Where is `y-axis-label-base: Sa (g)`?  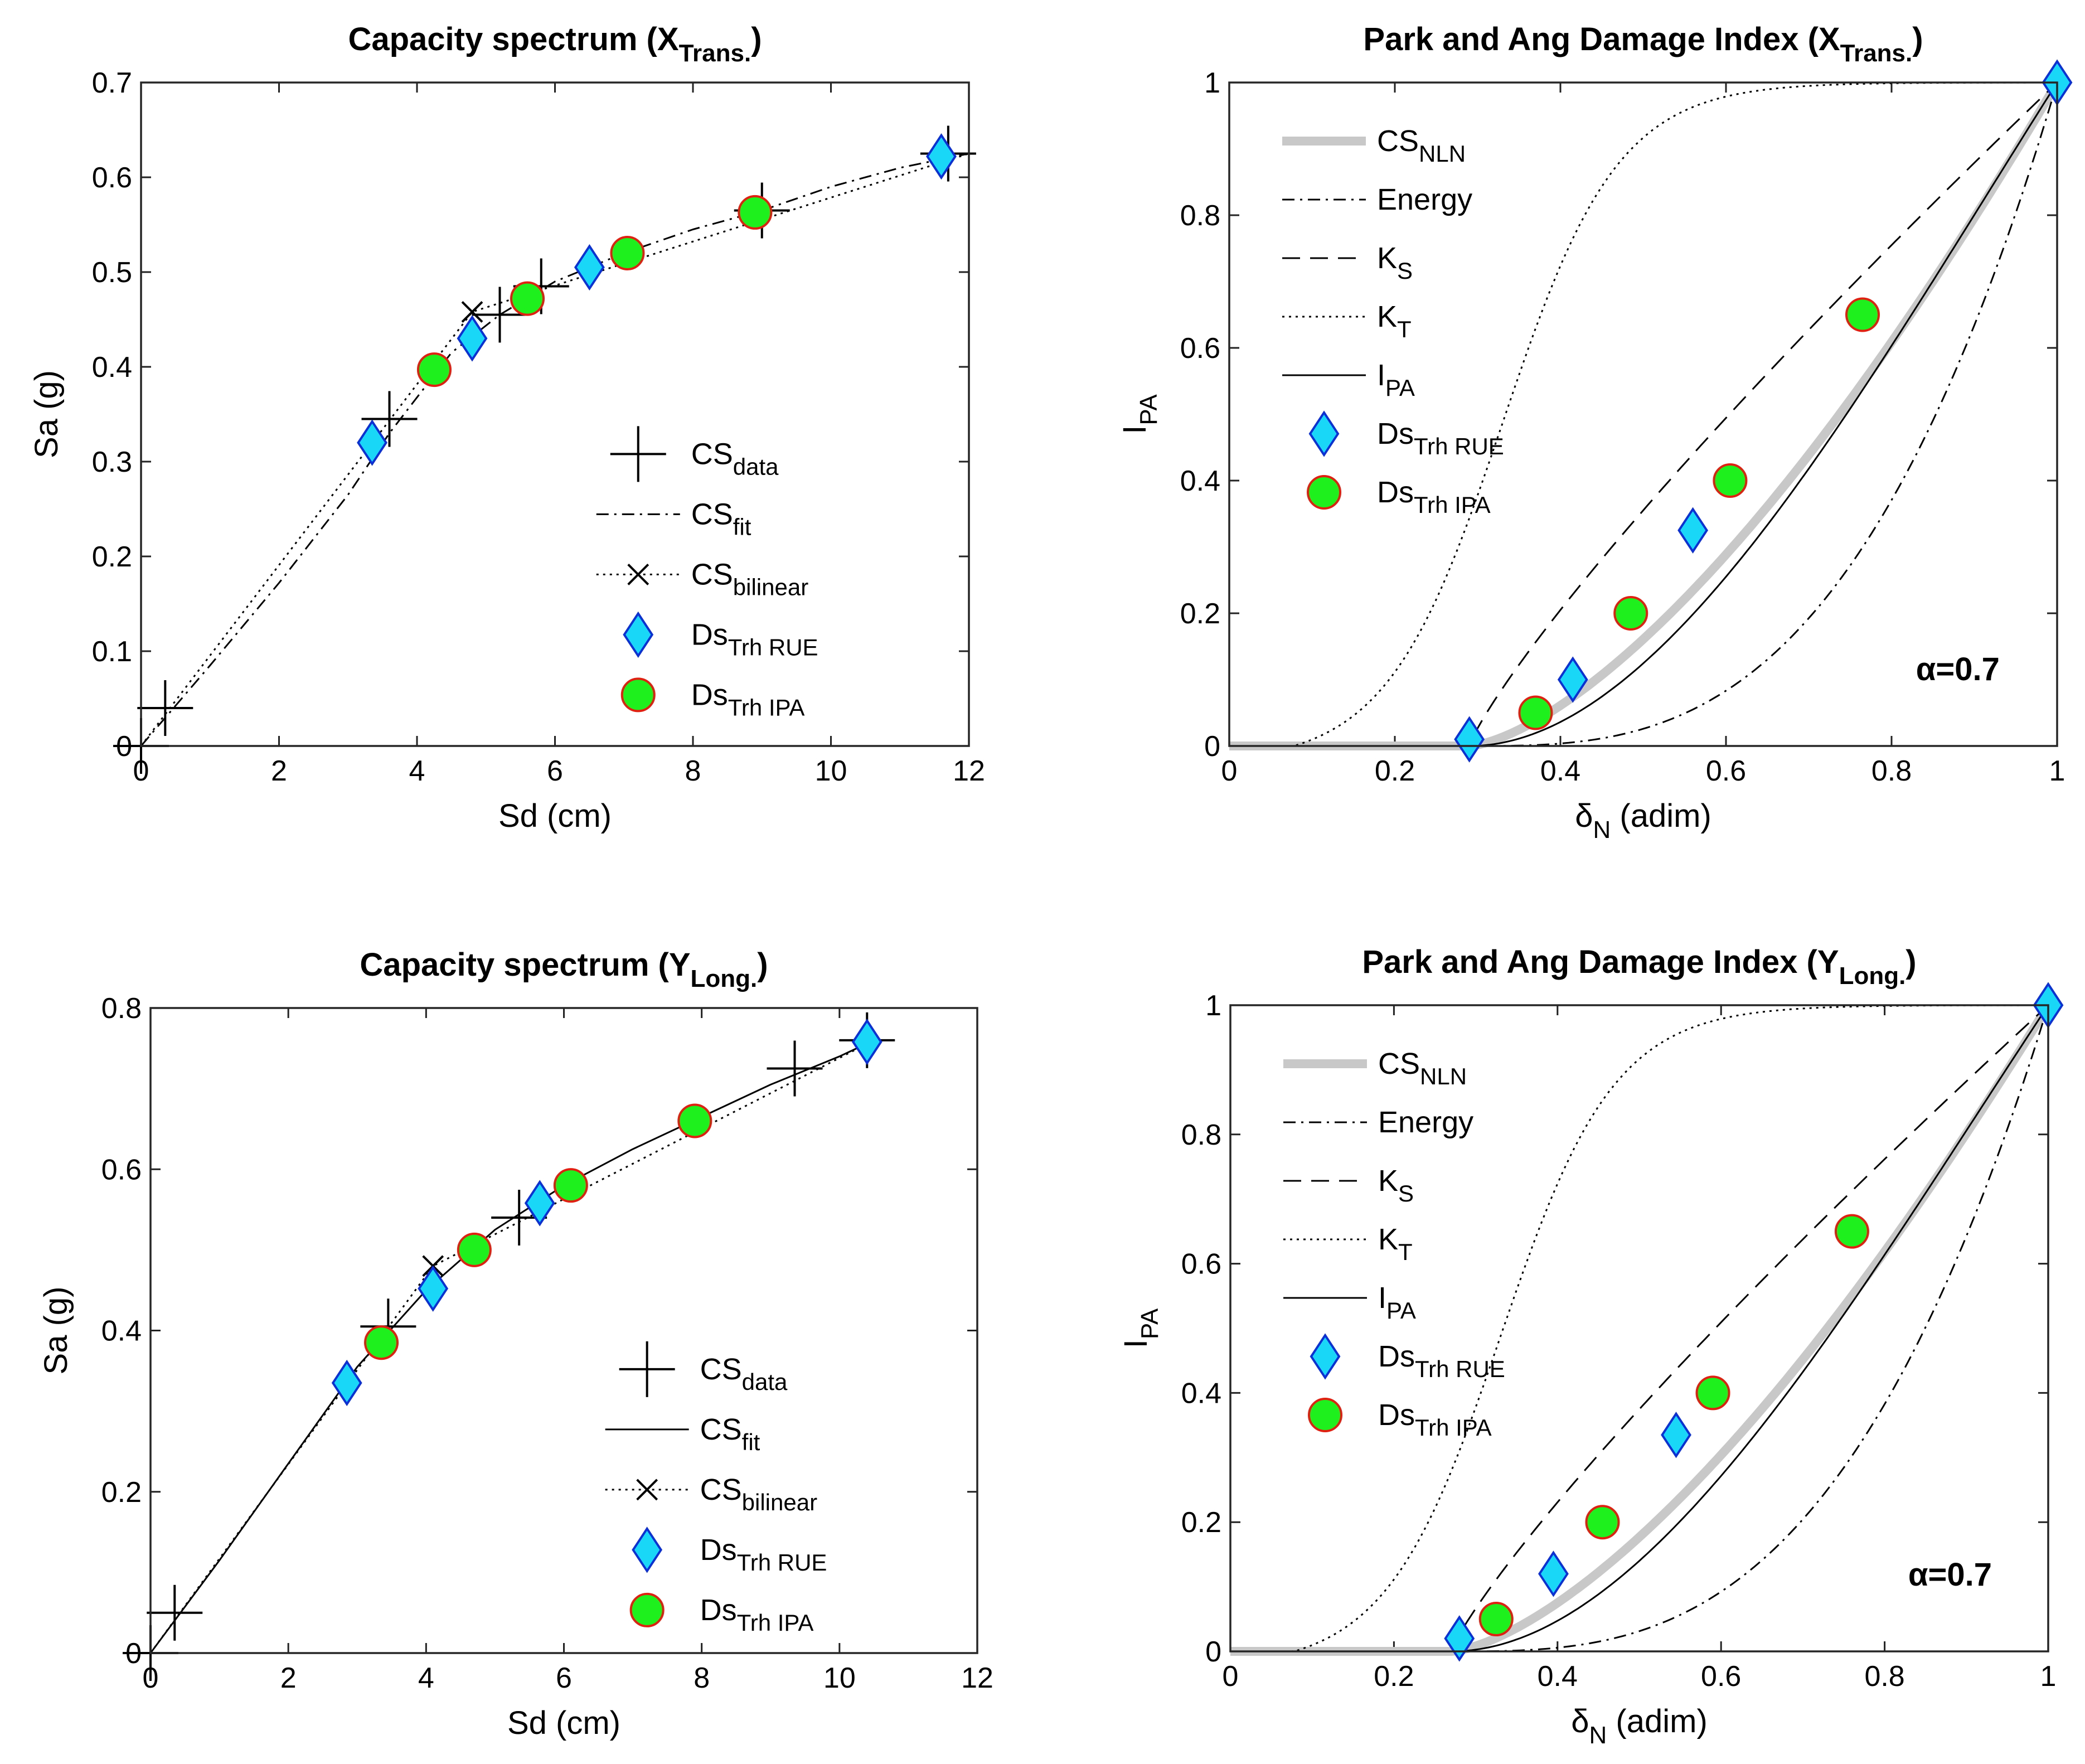 y-axis-label-base: Sa (g) is located at coordinates (56, 1331).